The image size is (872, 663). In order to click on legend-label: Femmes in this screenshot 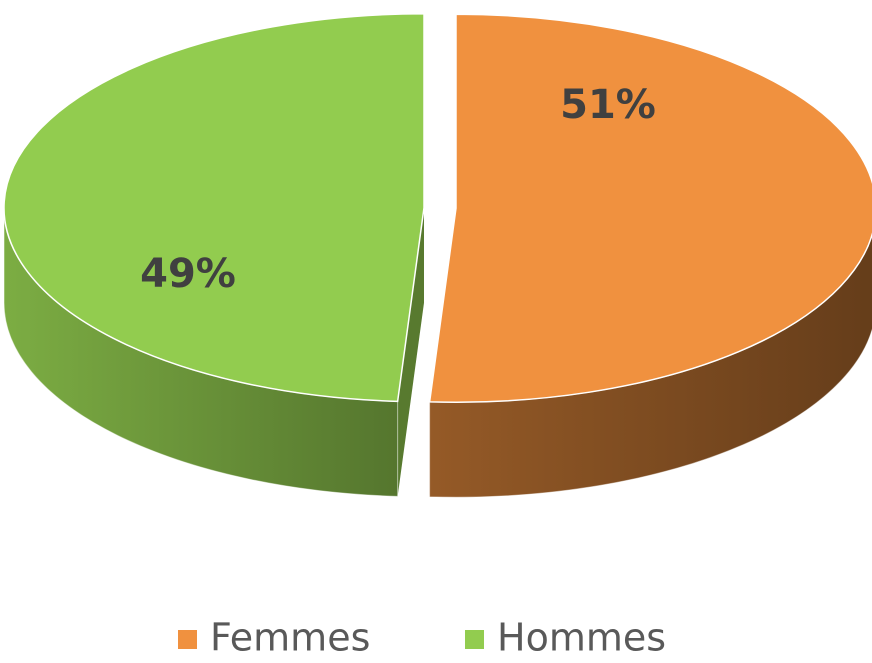, I will do `click(290, 638)`.